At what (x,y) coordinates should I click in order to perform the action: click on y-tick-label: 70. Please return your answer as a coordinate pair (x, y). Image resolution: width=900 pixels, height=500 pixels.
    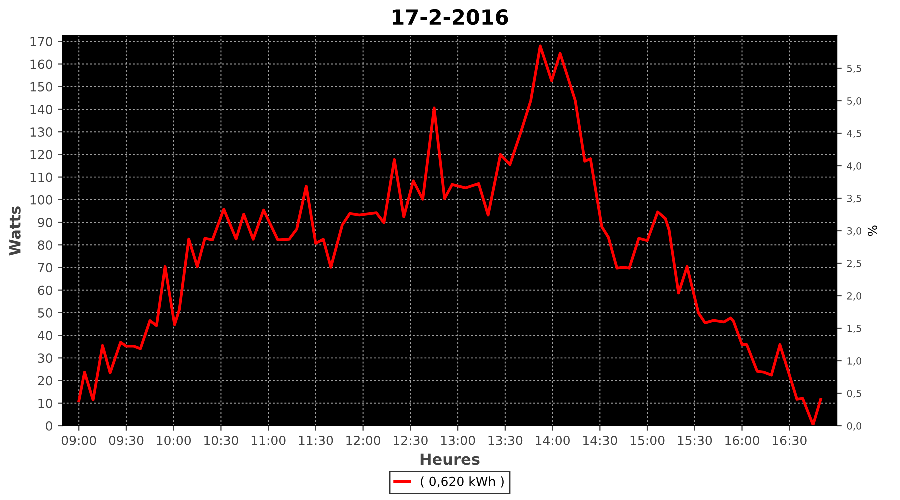
    Looking at the image, I should click on (45, 268).